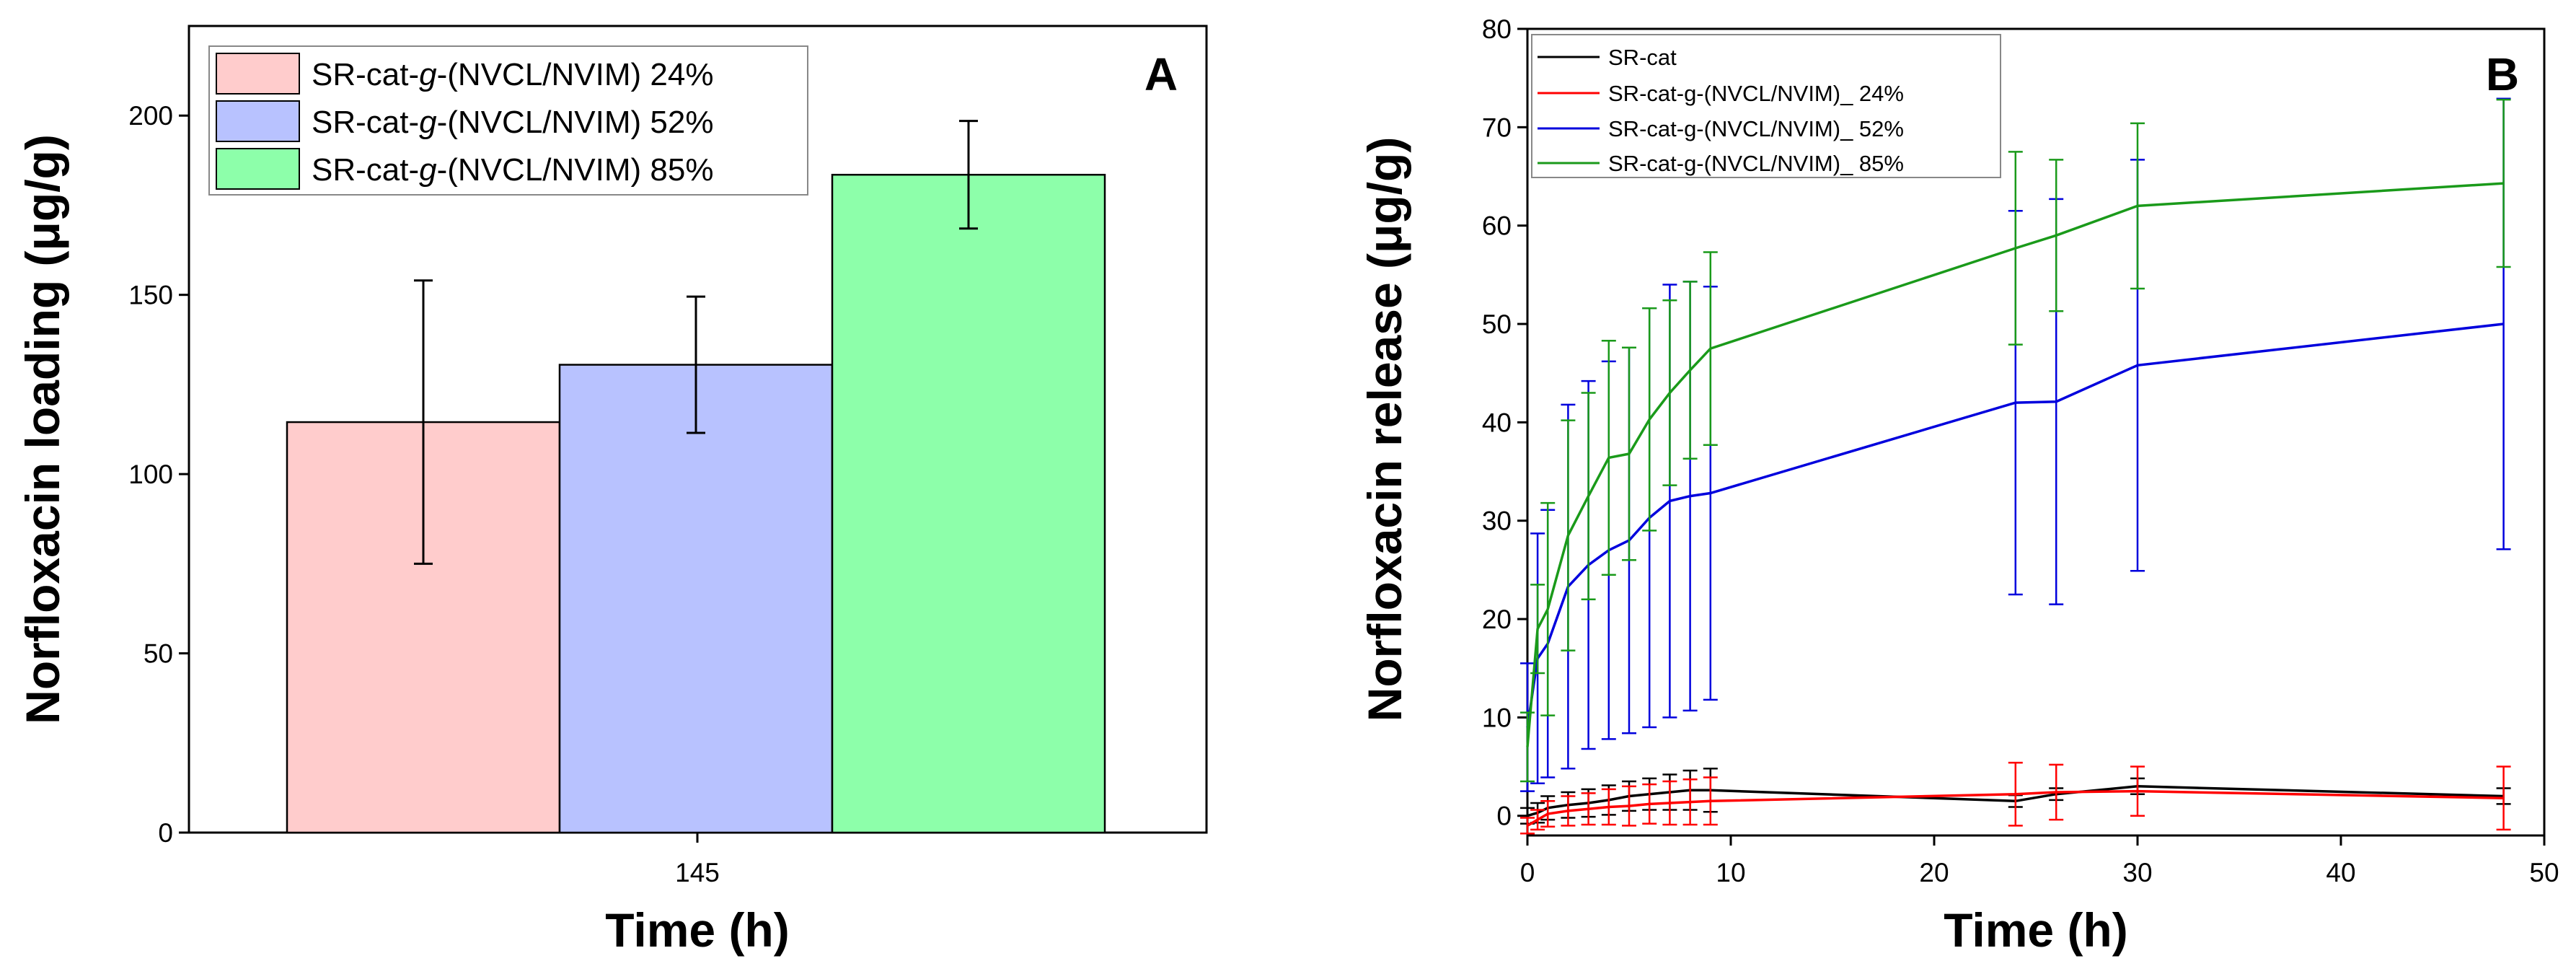 This screenshot has width=2576, height=974. I want to click on panel-b-y-tick-label: 40, so click(1497, 422).